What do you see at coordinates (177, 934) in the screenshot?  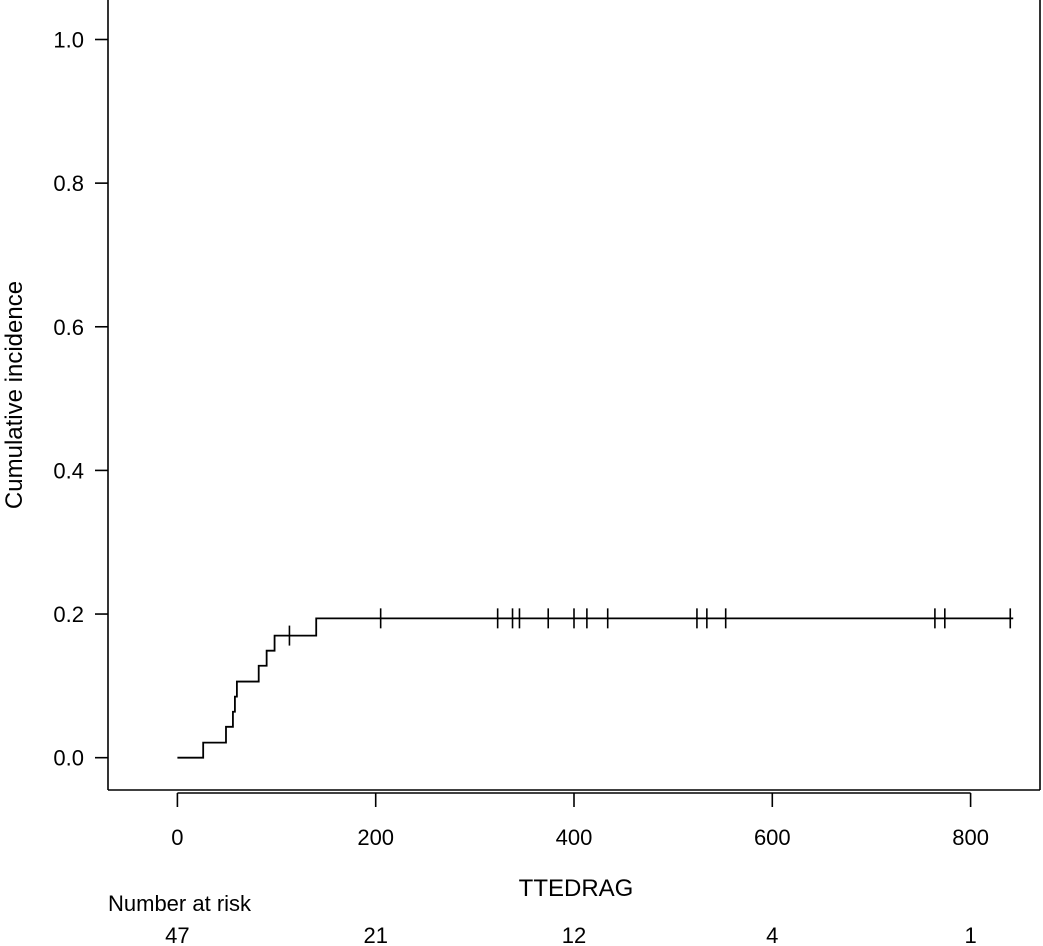 I see `risk-count: 47` at bounding box center [177, 934].